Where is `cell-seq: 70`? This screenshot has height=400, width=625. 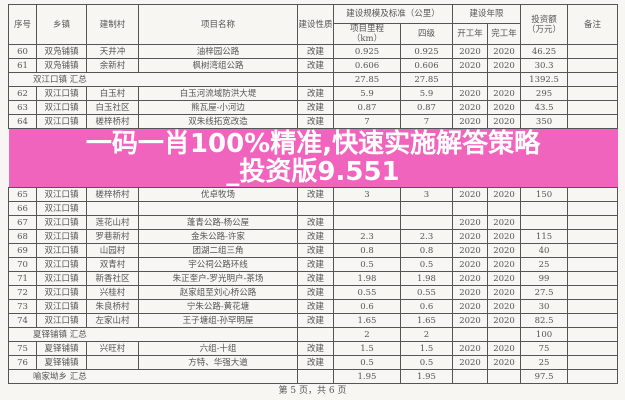
cell-seq: 70 is located at coordinates (22, 264).